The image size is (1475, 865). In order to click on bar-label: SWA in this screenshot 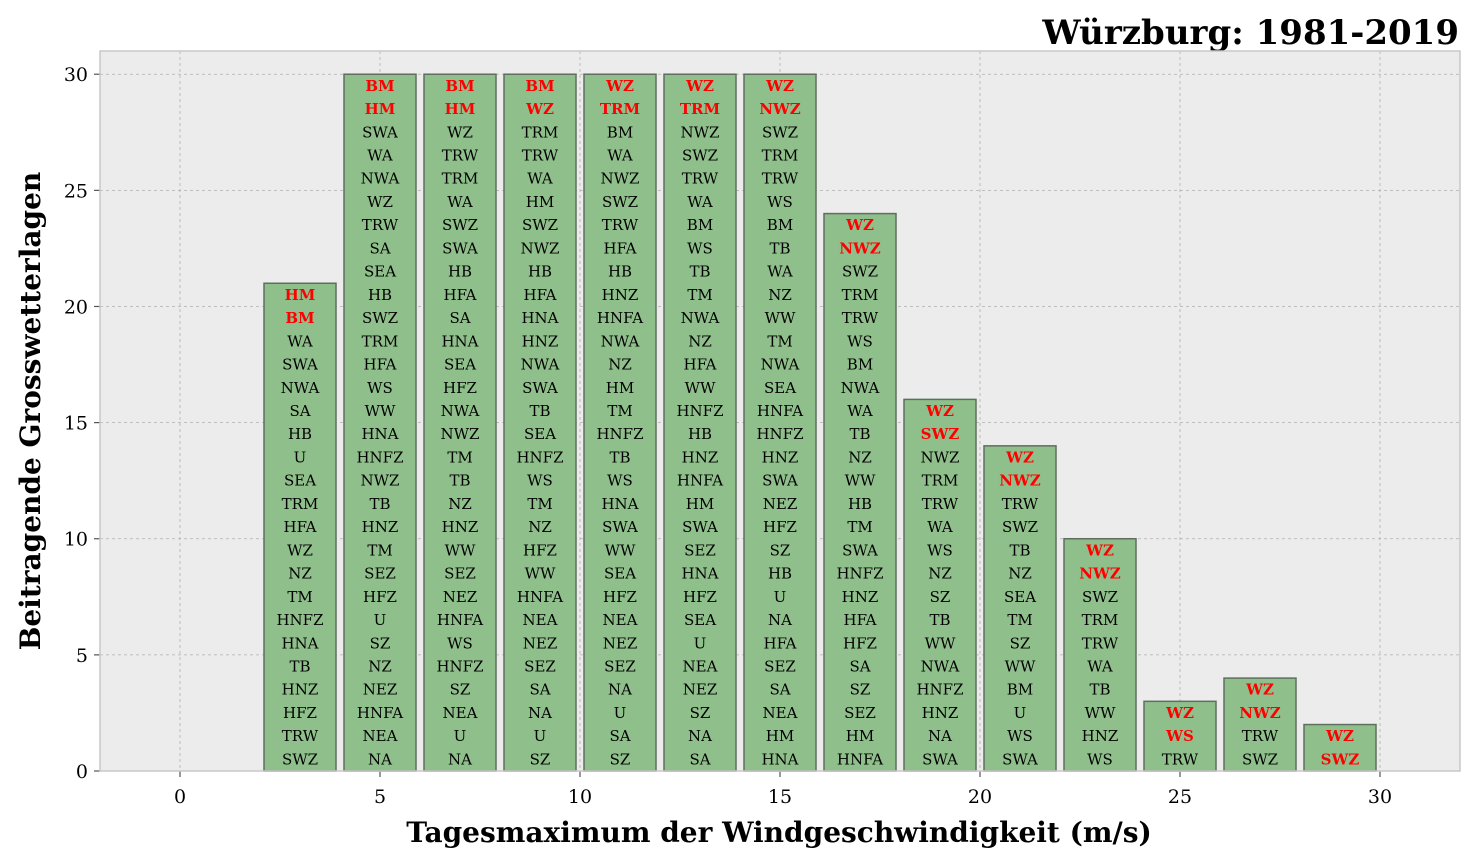, I will do `click(780, 481)`.